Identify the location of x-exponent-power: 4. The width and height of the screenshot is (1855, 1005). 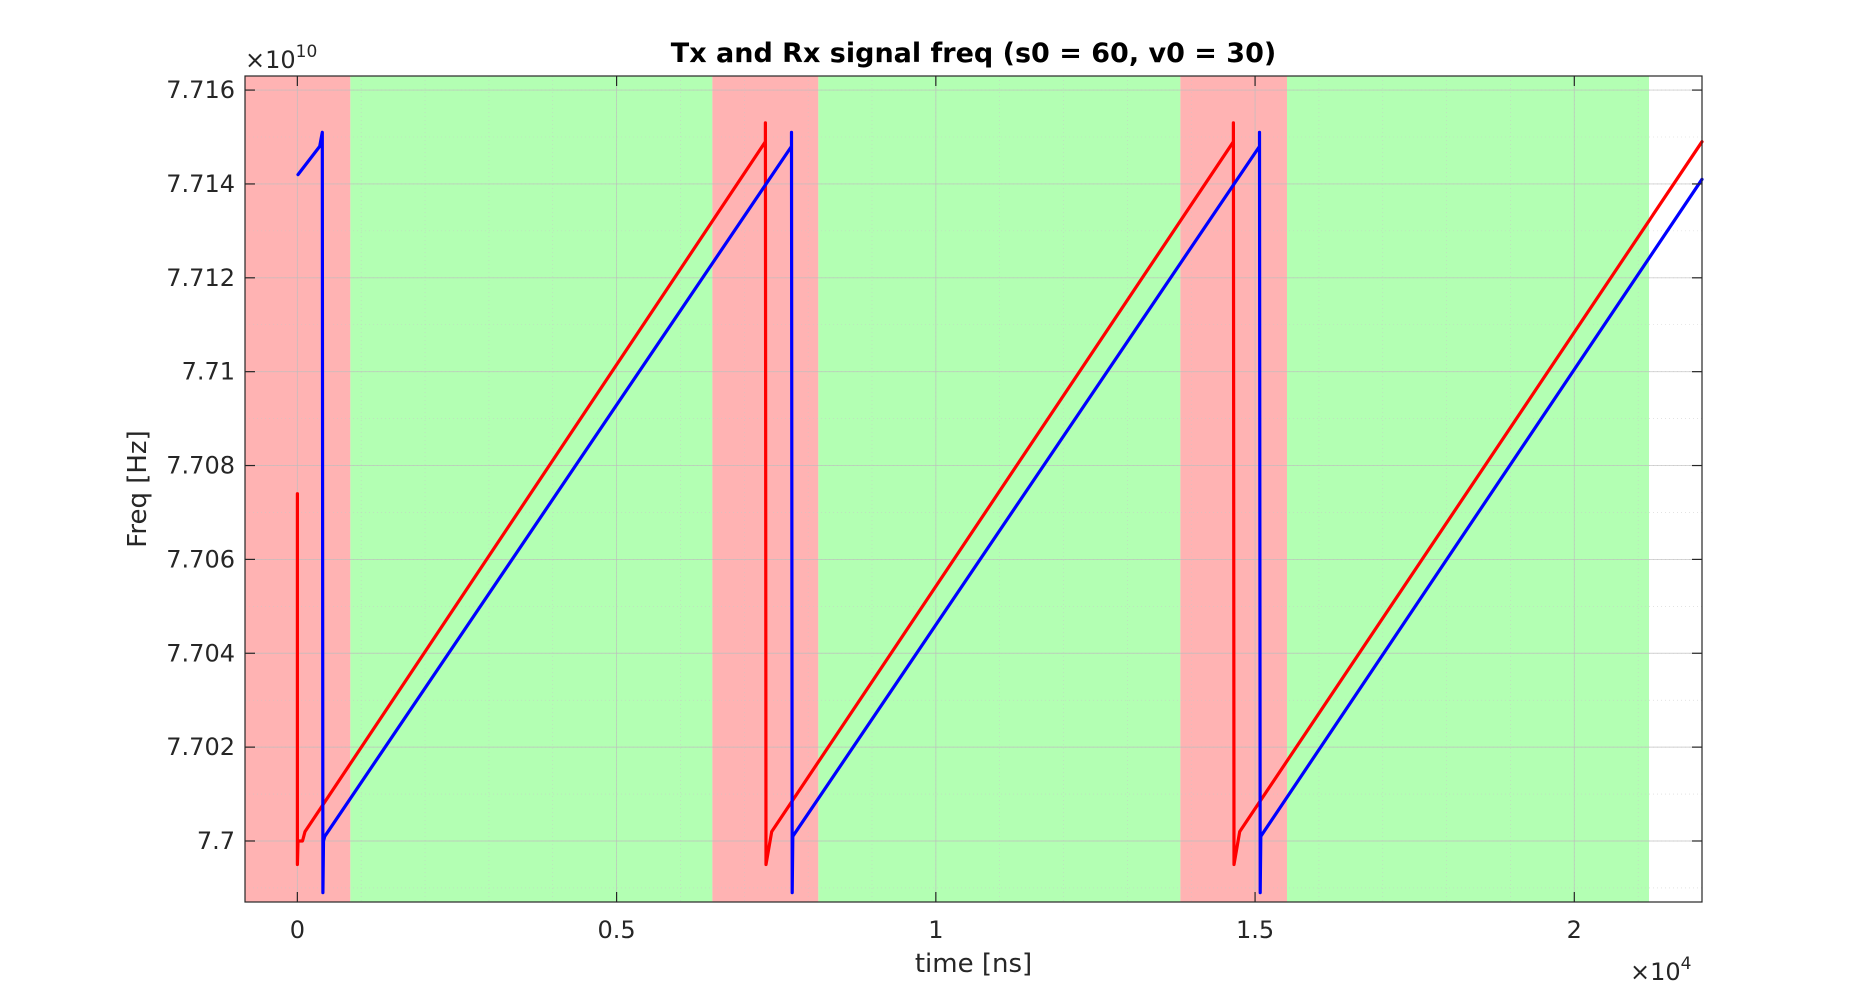
(1686, 964).